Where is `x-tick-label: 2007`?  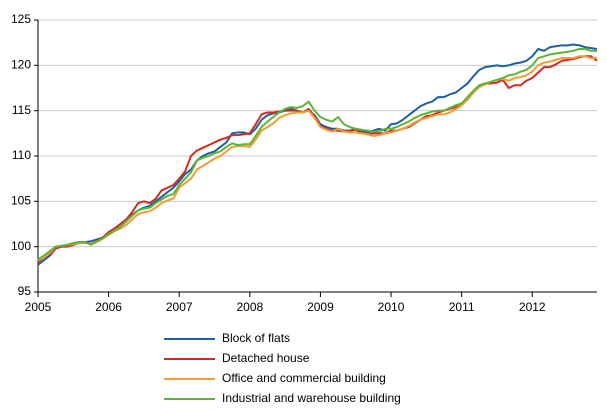 x-tick-label: 2007 is located at coordinates (179, 307).